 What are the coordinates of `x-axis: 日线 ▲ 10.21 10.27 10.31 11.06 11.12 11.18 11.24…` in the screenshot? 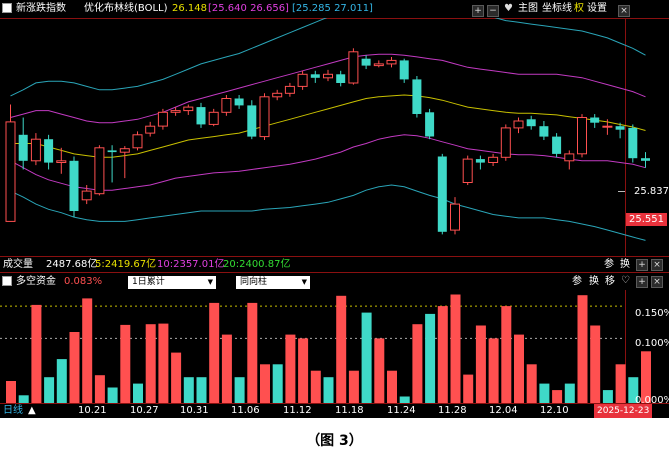 It's located at (334, 411).